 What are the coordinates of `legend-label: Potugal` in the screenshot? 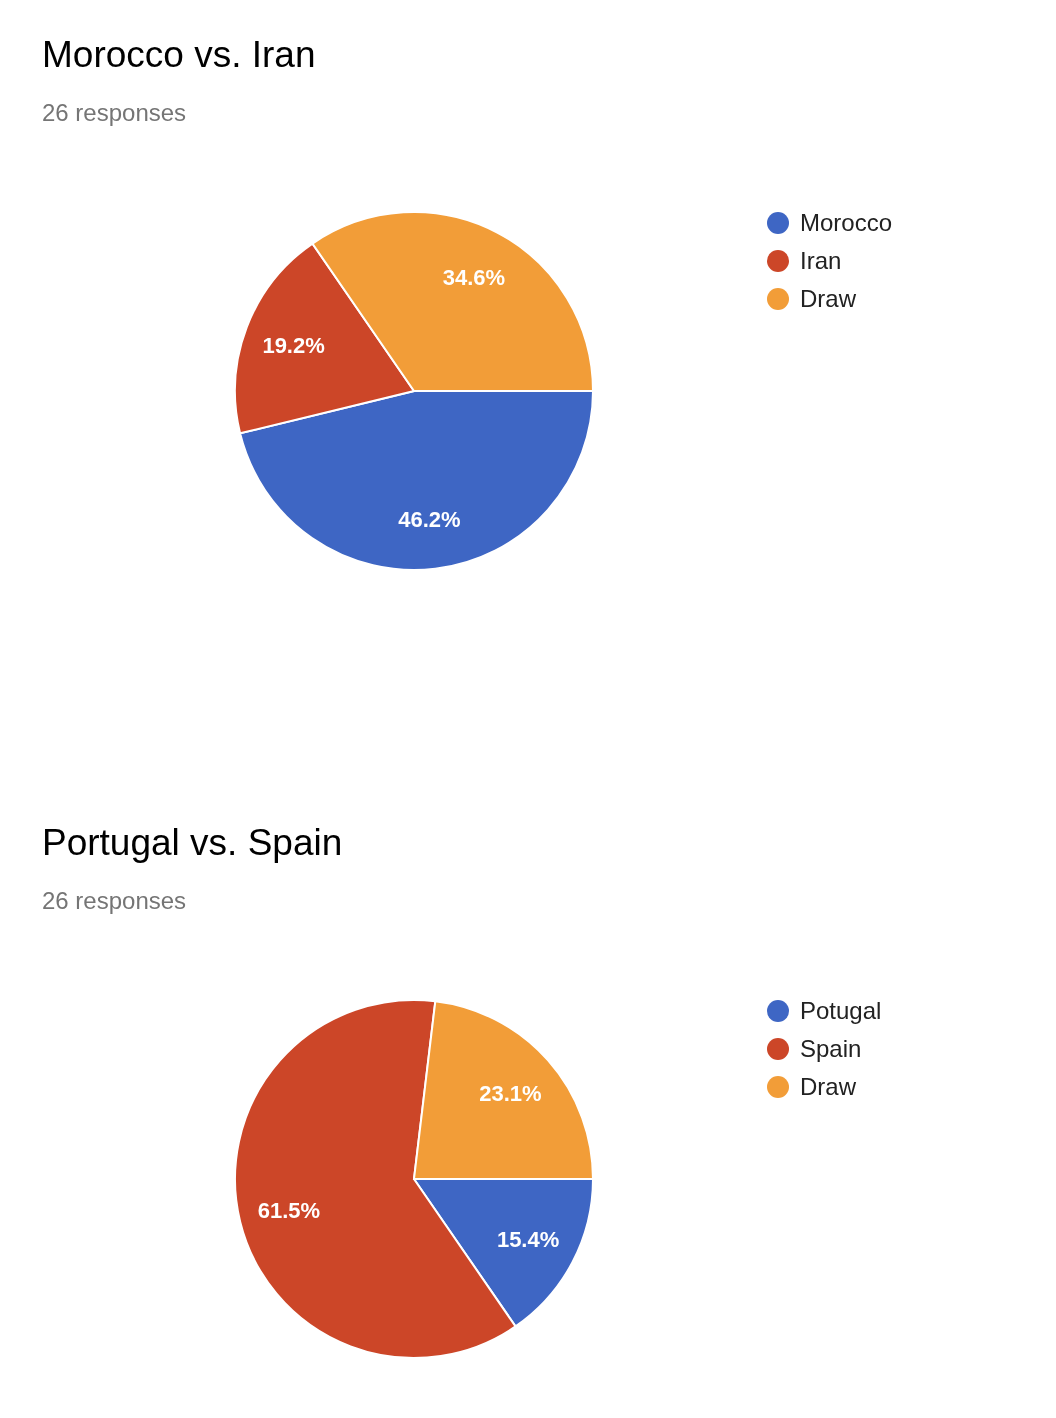 It's located at (841, 1011).